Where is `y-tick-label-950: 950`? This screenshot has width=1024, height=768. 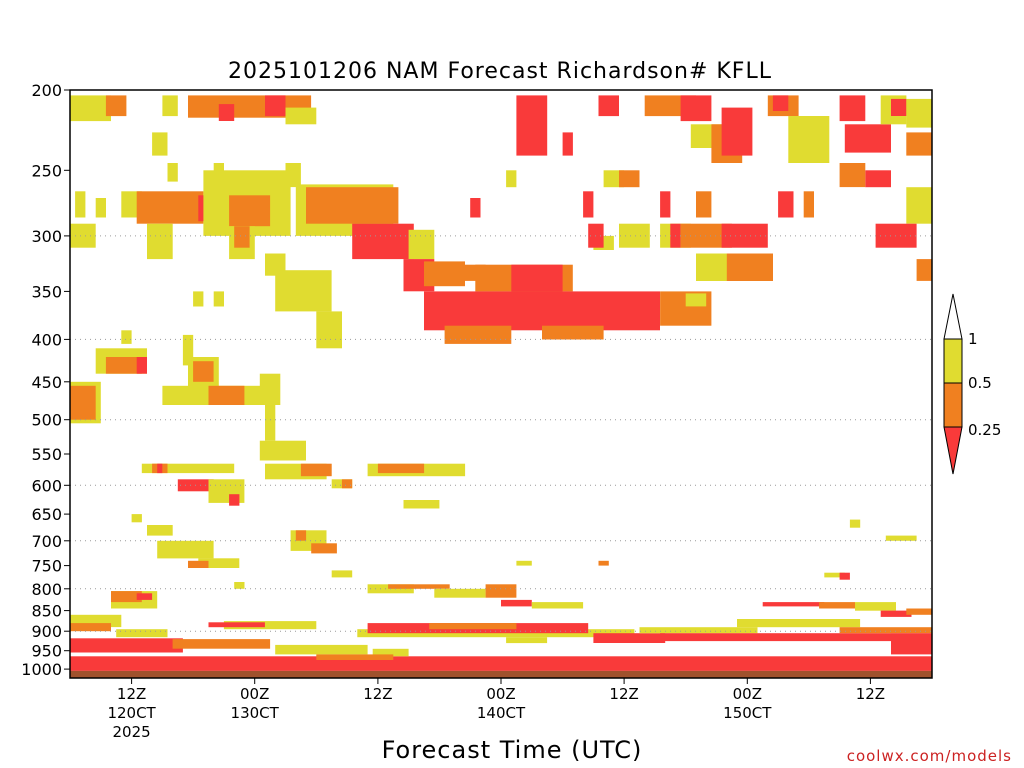
y-tick-label-950: 950 is located at coordinates (46, 651).